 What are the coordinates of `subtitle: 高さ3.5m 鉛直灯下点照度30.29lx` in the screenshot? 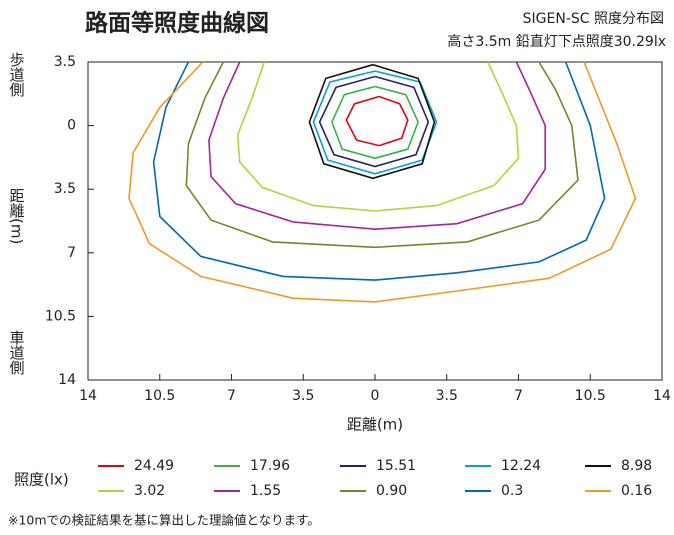 It's located at (556, 41).